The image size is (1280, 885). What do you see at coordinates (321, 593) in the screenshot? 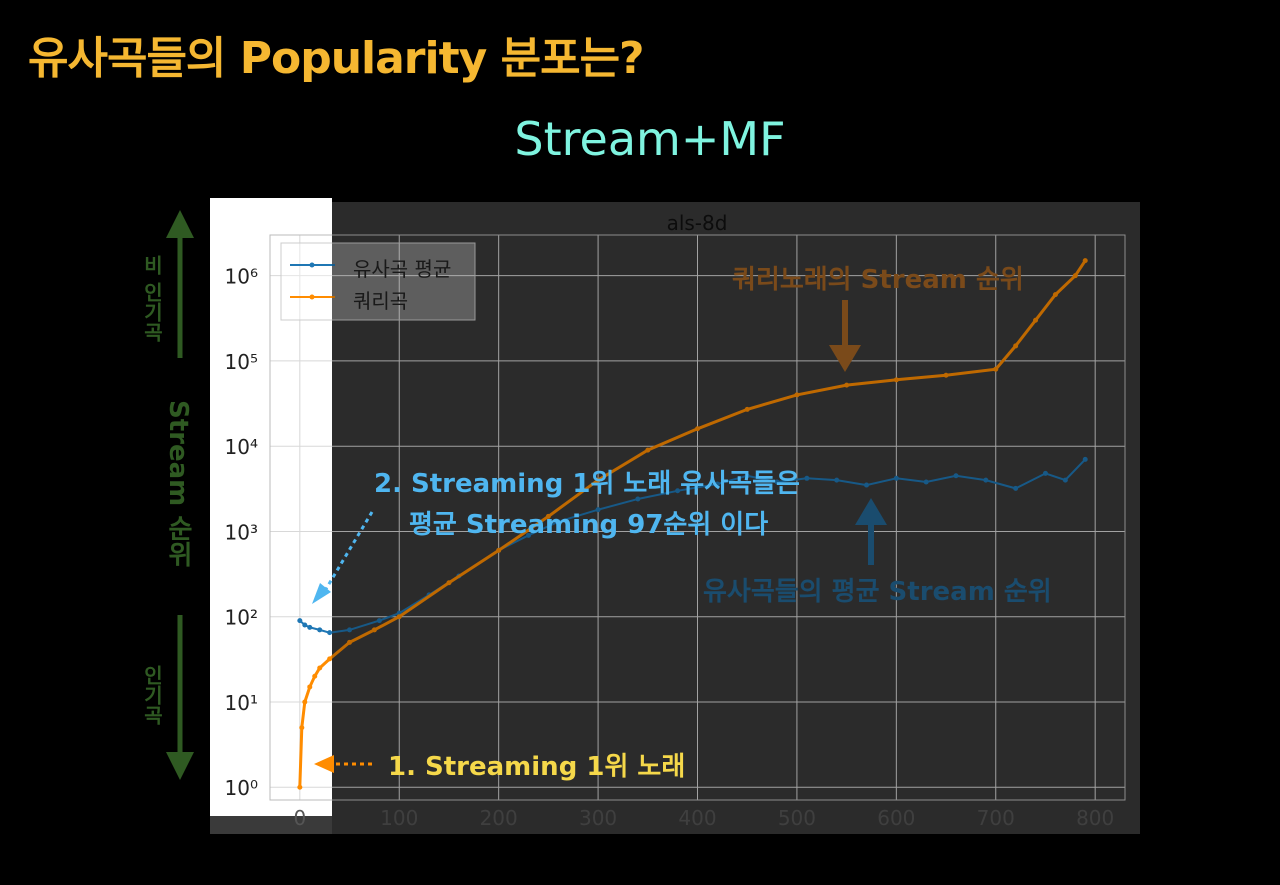
I see `note2-arrowhead` at bounding box center [321, 593].